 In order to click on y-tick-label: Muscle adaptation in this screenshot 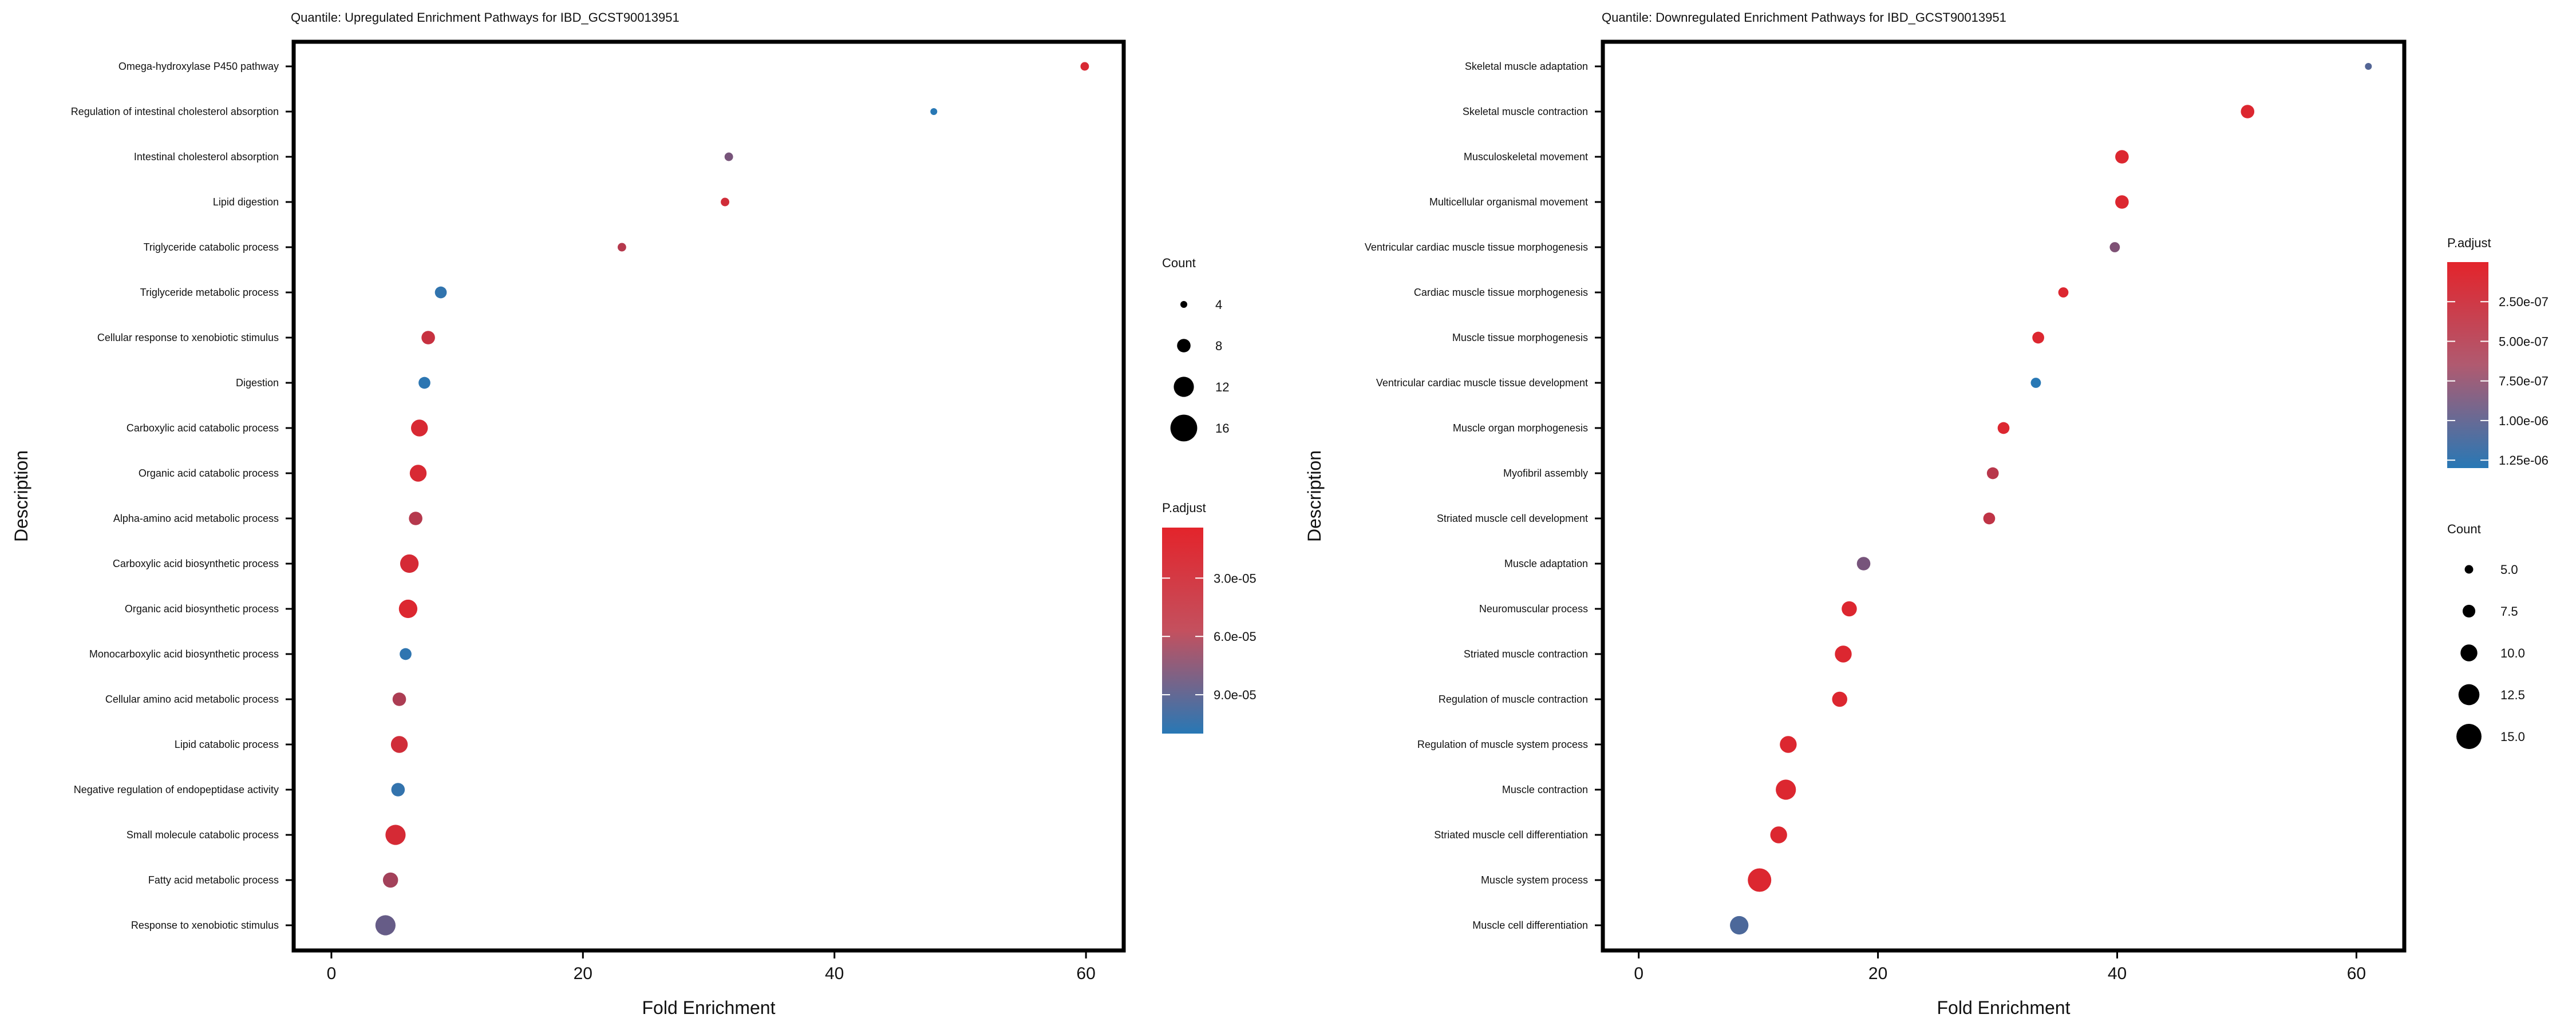, I will do `click(1546, 563)`.